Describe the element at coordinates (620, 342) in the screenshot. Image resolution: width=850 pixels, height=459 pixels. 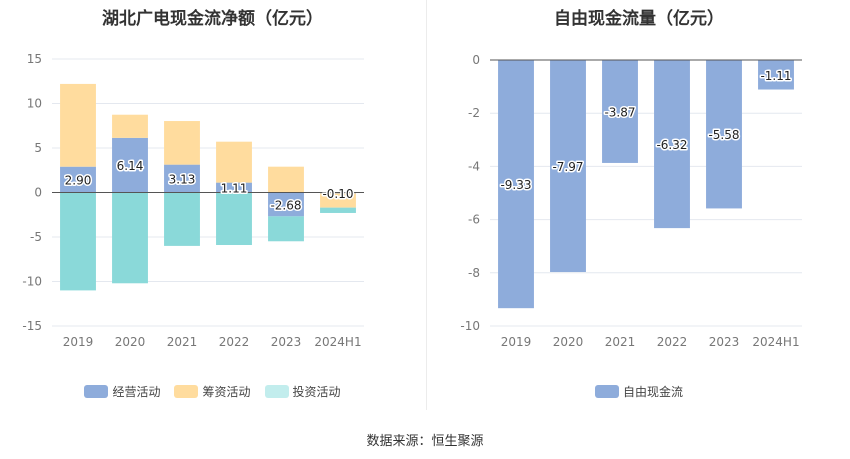
I see `right-x-tick-label: 2021` at that location.